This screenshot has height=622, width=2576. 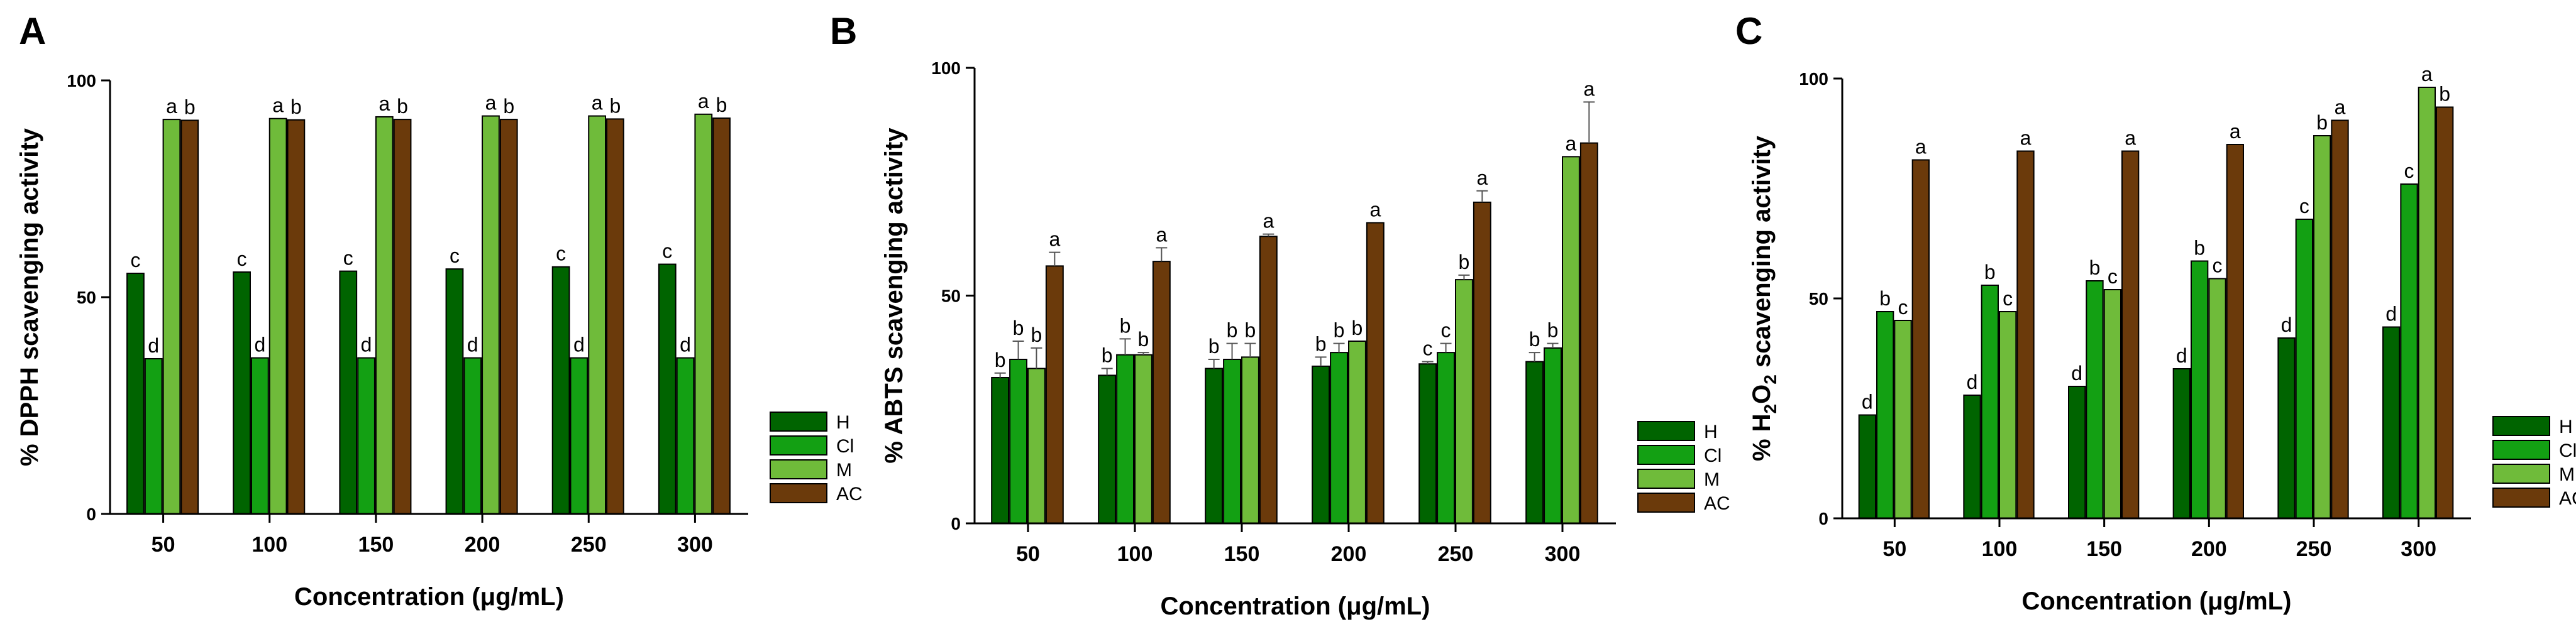 What do you see at coordinates (1242, 554) in the screenshot?
I see `x-tick-label: 150` at bounding box center [1242, 554].